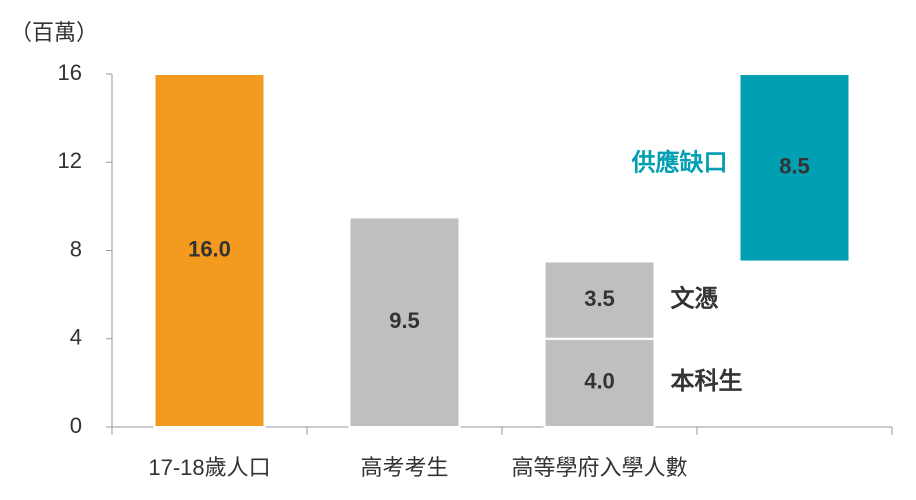 This screenshot has height=500, width=916. I want to click on data-label: 4.0, so click(599, 381).